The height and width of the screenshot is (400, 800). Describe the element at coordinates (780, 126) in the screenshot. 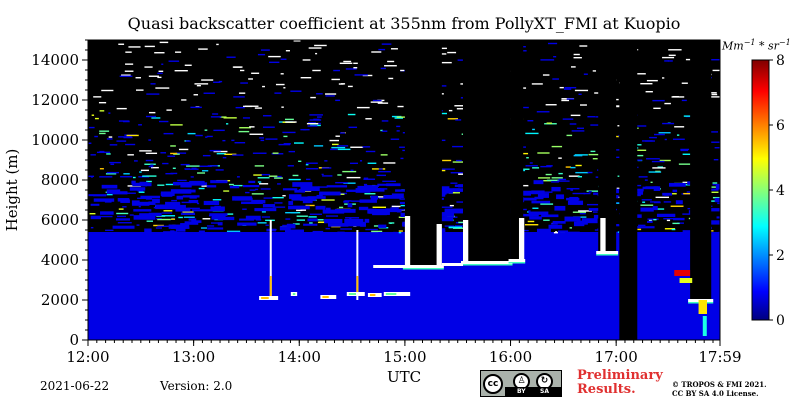

I see `colorbar-tick-label: 6` at that location.